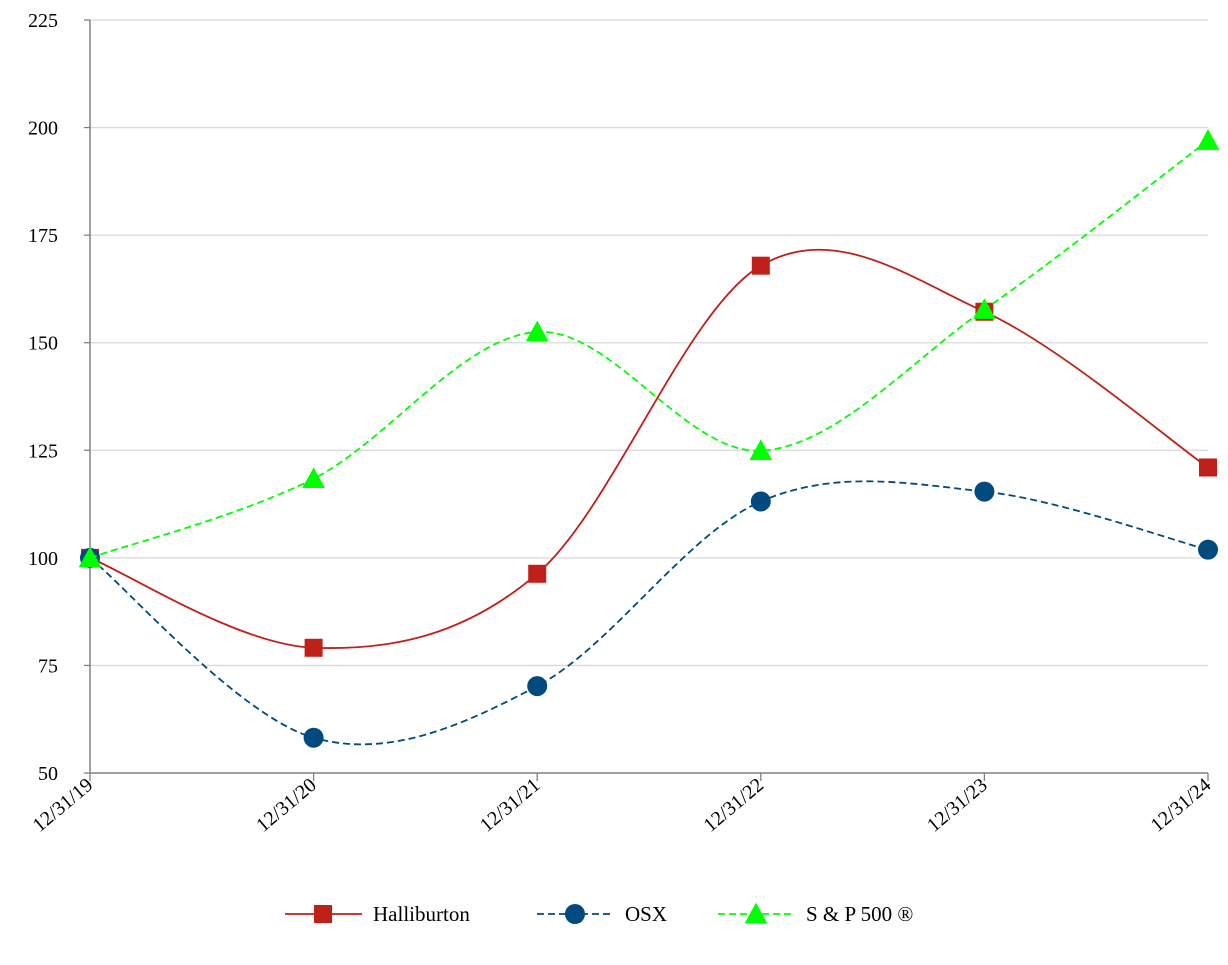  I want to click on y-tick-label: 125, so click(43, 451).